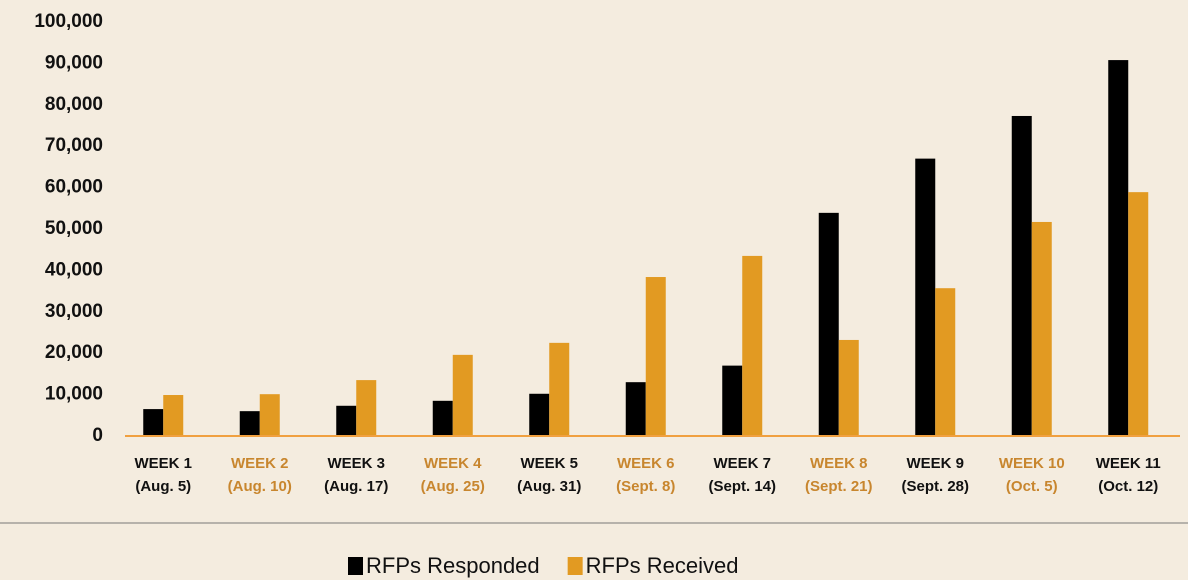 Image resolution: width=1188 pixels, height=580 pixels. What do you see at coordinates (260, 463) in the screenshot?
I see `x-tick-label: WEEK 2` at bounding box center [260, 463].